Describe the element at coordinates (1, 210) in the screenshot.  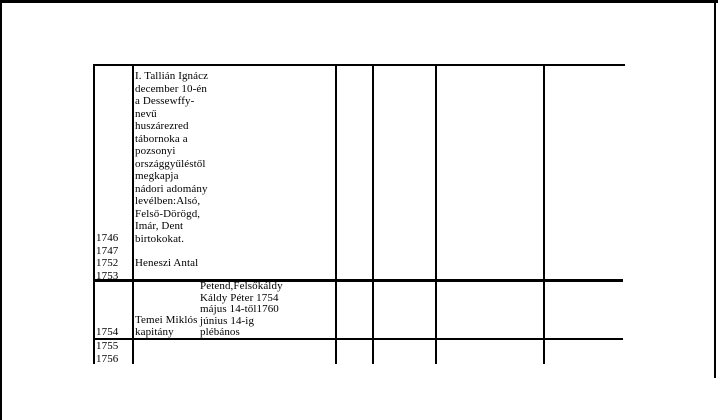
I see `page-left-edge` at that location.